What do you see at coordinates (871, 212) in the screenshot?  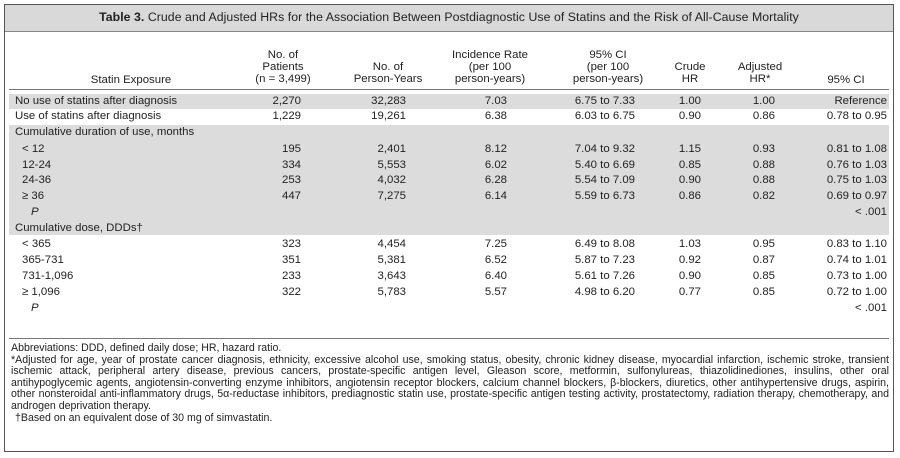 I see `cell-ci-hr: < .001` at bounding box center [871, 212].